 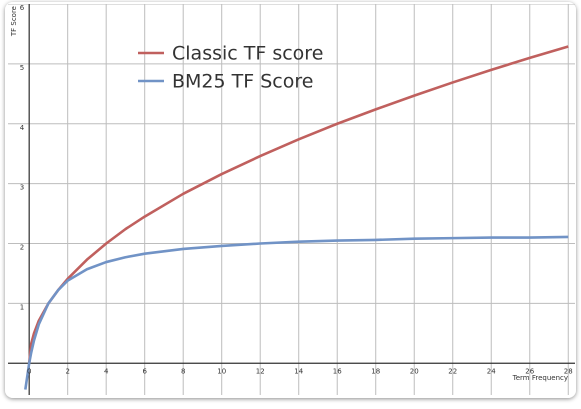 What do you see at coordinates (22, 188) in the screenshot?
I see `y-tick-label: 3` at bounding box center [22, 188].